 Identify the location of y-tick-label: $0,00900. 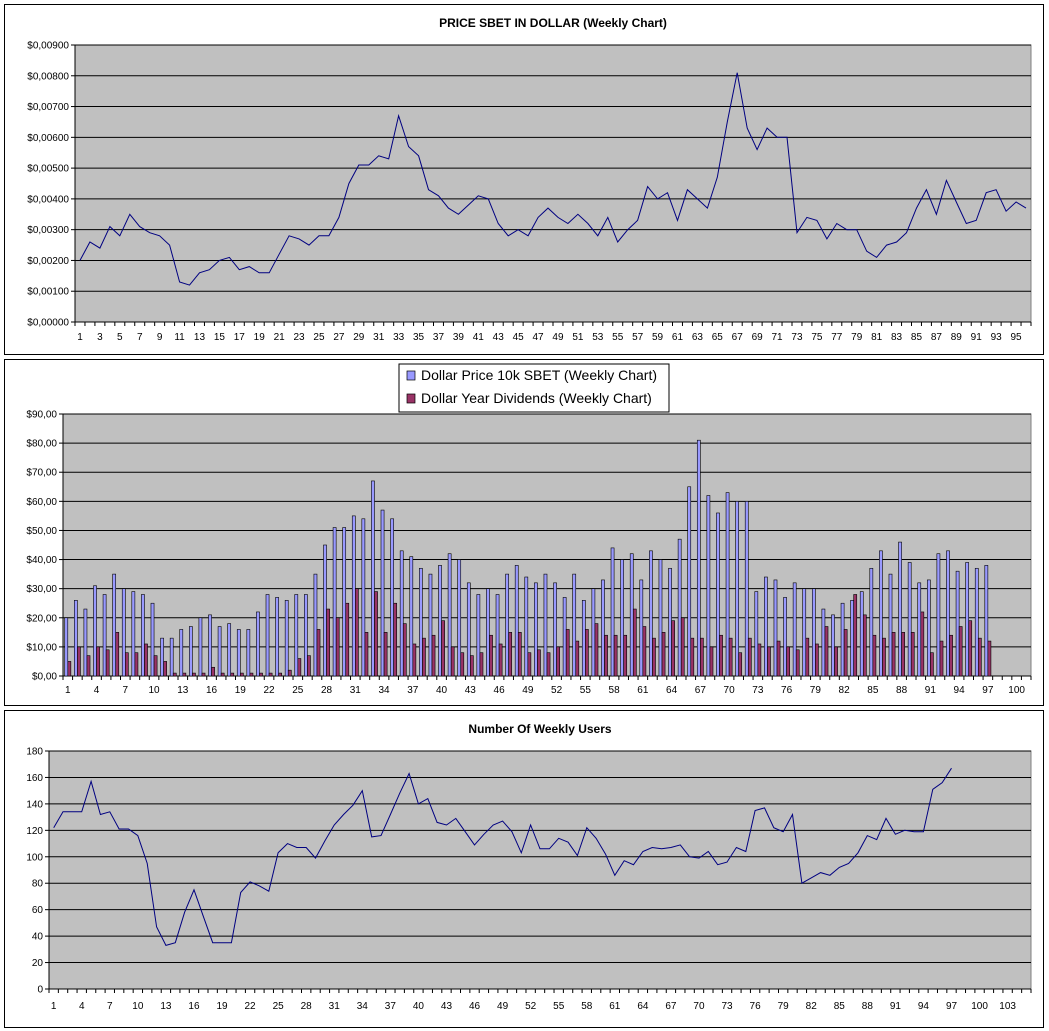
(48, 46).